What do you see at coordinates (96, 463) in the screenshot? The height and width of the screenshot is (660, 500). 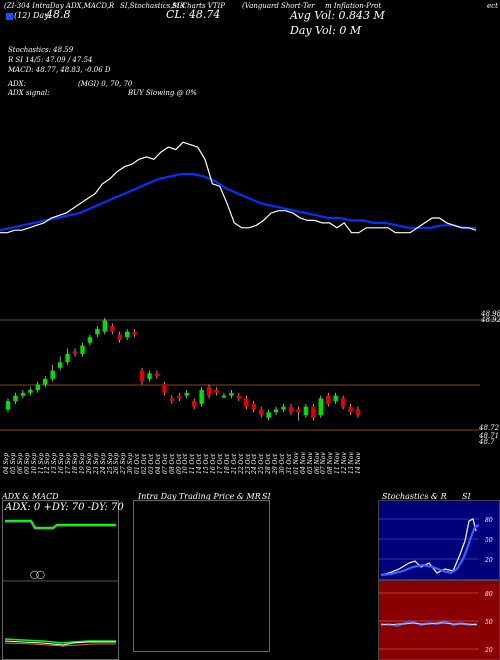 I see `date-label: 23 Sep` at bounding box center [96, 463].